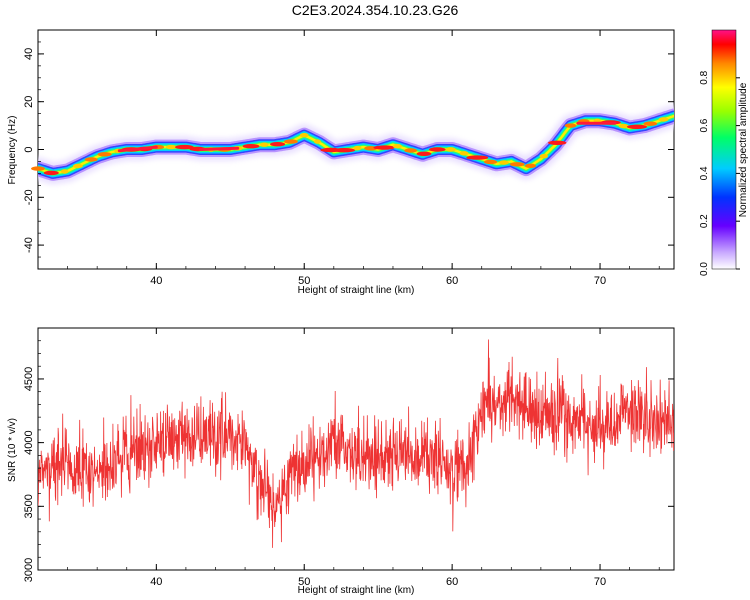 The height and width of the screenshot is (600, 750). I want to click on colorbar-tick-label: 0.8, so click(704, 77).